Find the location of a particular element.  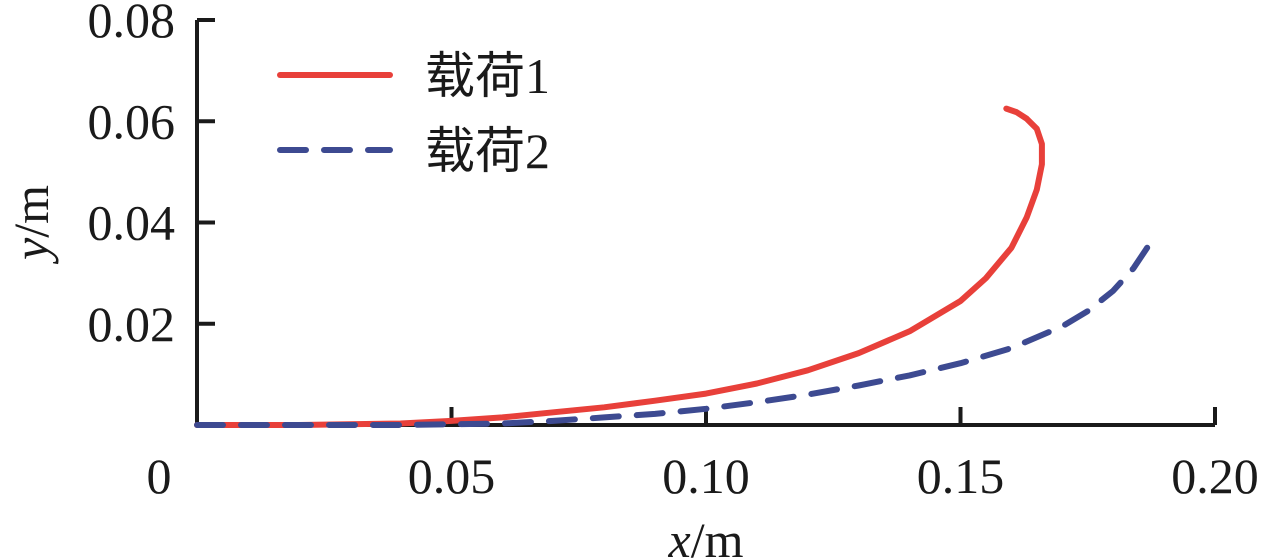

y-axis-variable: y is located at coordinates (31, 251).